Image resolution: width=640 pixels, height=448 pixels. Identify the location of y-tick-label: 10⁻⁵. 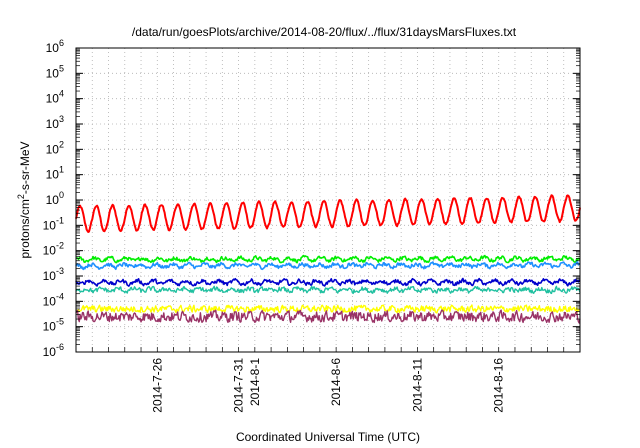
(53, 325).